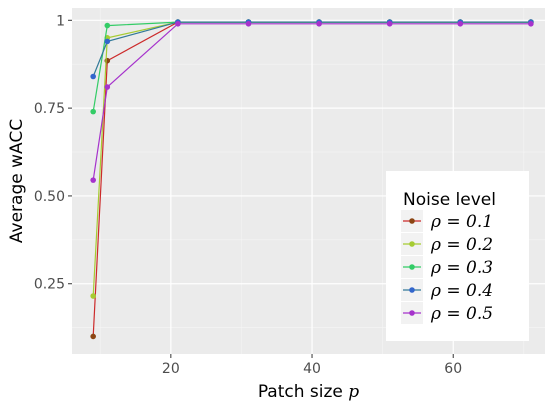 The width and height of the screenshot is (550, 408). What do you see at coordinates (49, 152) in the screenshot?
I see `y-tick-labels: 0.25 0.50 0.75 1` at bounding box center [49, 152].